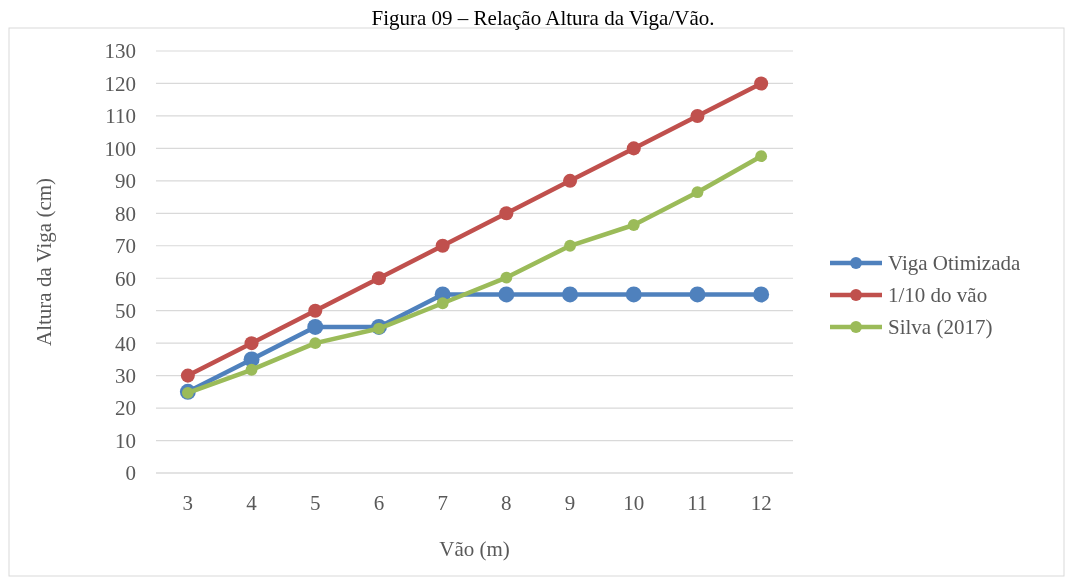  I want to click on y-tick-label: 10, so click(125, 440).